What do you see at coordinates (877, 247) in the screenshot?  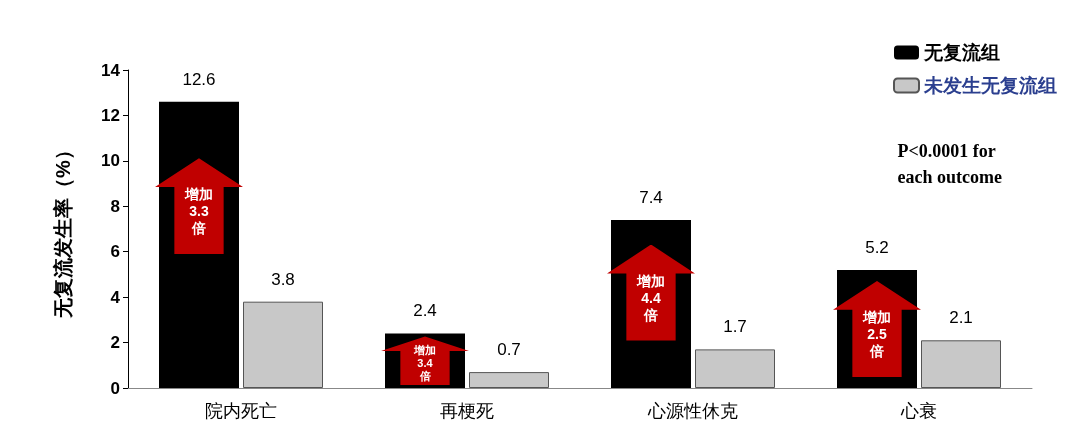 I see `data-label: 5.2` at bounding box center [877, 247].